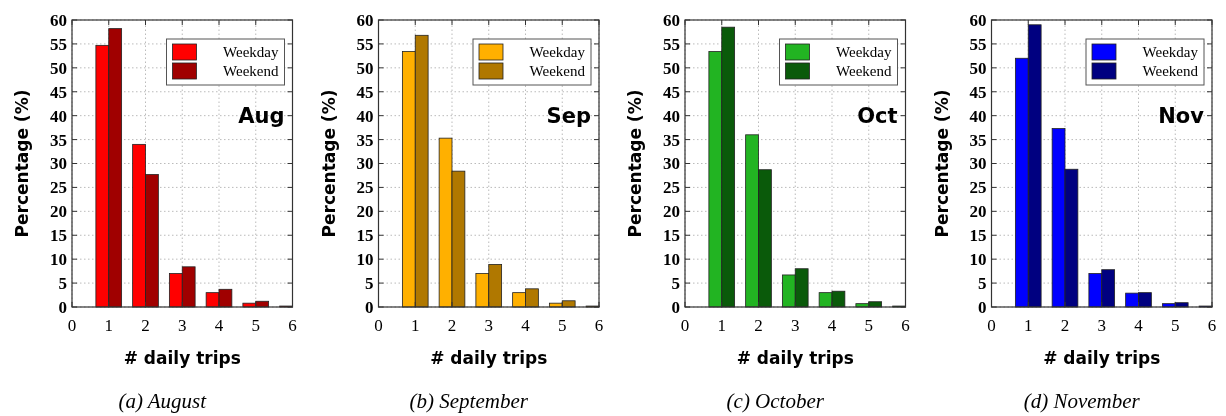 This screenshot has width=1226, height=416. I want to click on annotation: Nov, so click(1181, 115).